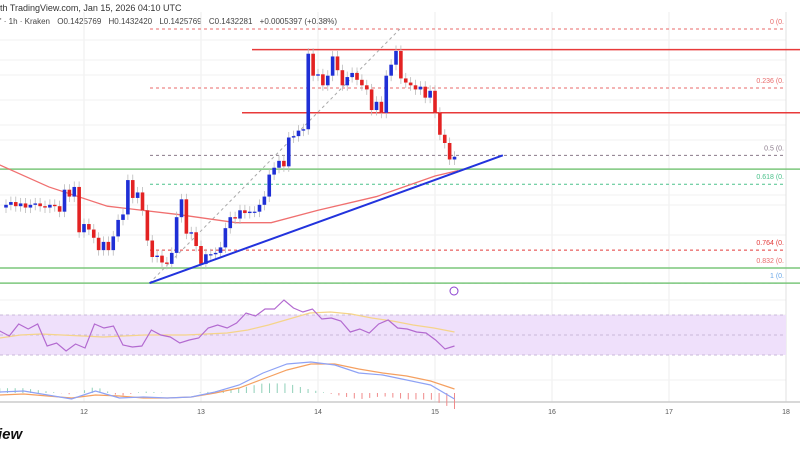 Image resolution: width=800 pixels, height=450 pixels. What do you see at coordinates (230, 21) in the screenshot?
I see `close-value: C0.1432281` at bounding box center [230, 21].